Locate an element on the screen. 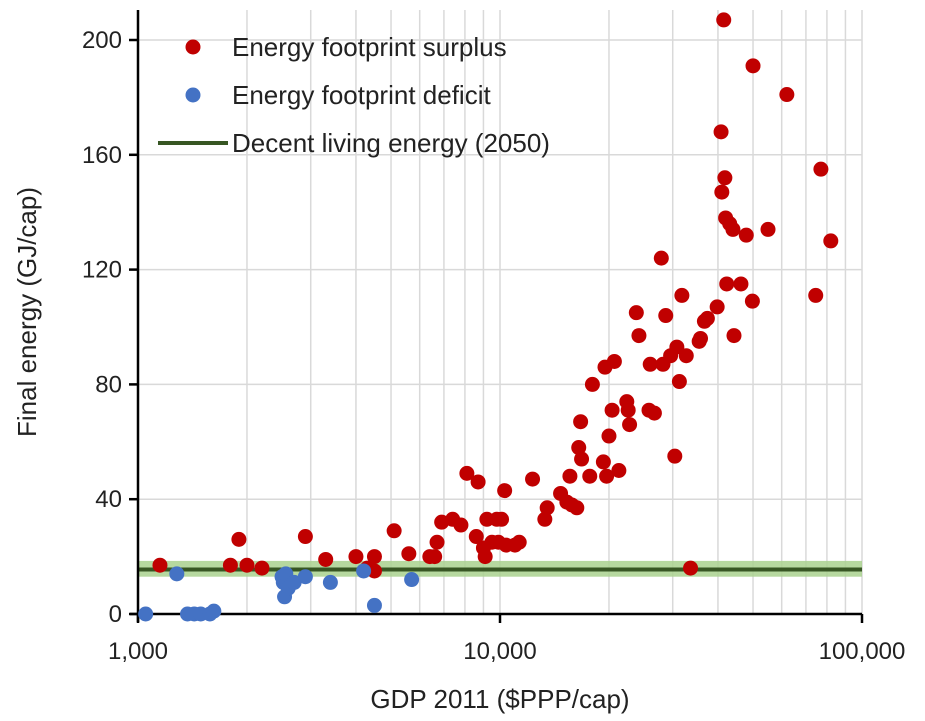 The height and width of the screenshot is (721, 925). y-axis-title: Final energy (GJ/cap) is located at coordinates (27, 312).